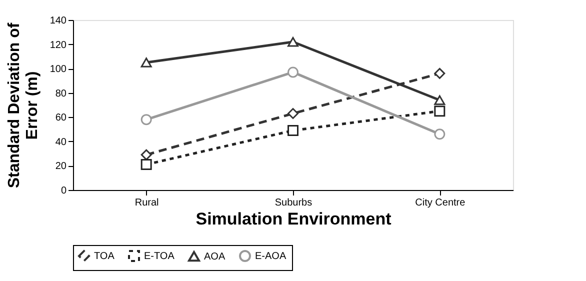  What do you see at coordinates (61, 166) in the screenshot?
I see `y-tick-label: 20` at bounding box center [61, 166].